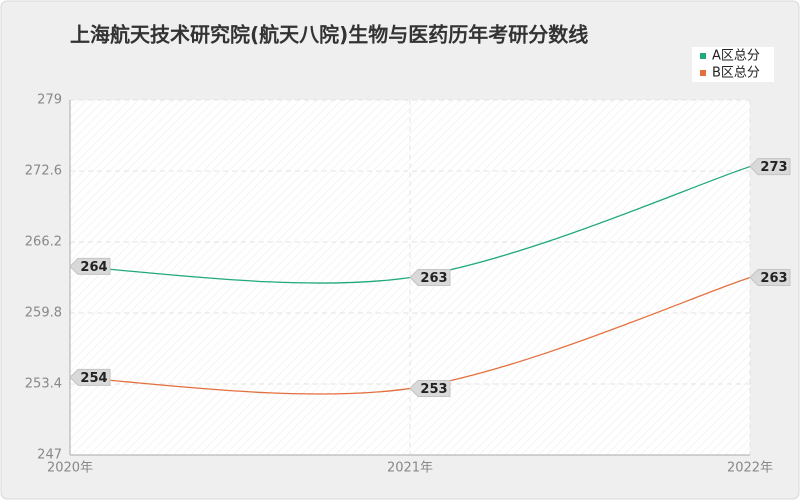  I want to click on y-tick-label: 253.4, so click(43, 384).